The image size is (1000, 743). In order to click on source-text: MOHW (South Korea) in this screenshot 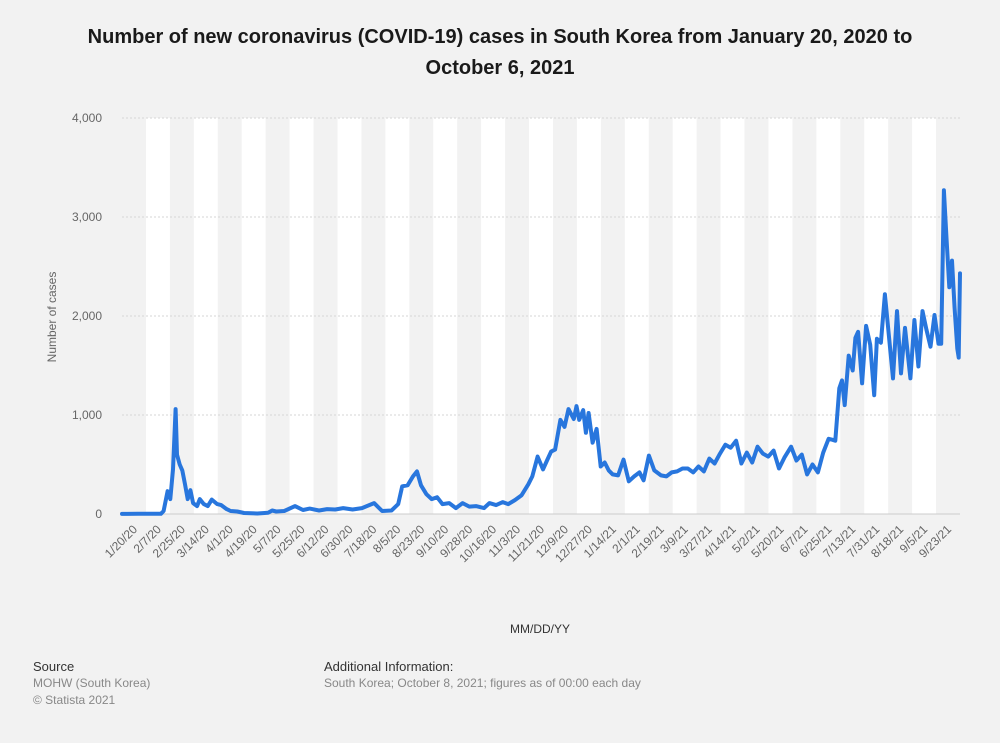, I will do `click(92, 683)`.